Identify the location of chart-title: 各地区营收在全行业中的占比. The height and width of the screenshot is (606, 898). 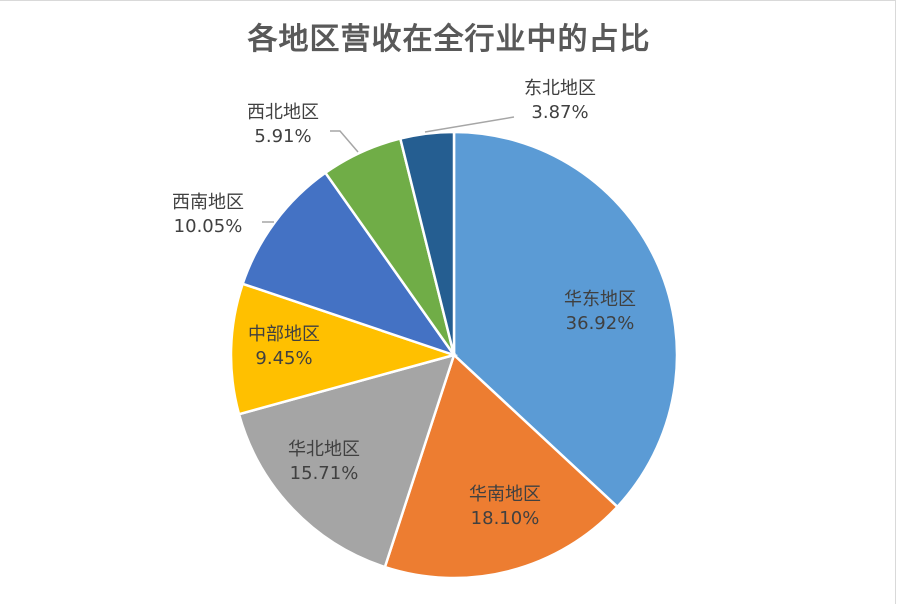
(449, 39).